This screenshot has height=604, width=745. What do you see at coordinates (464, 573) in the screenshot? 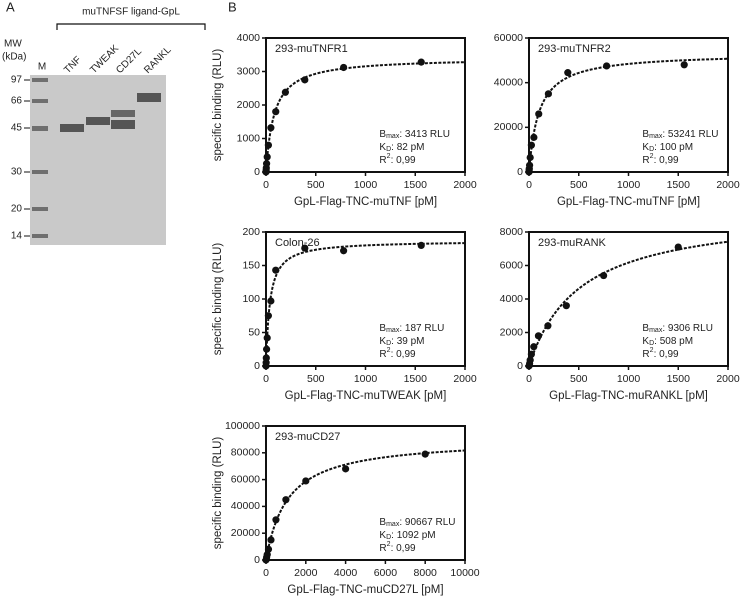
I see `x-tick-label: 10000` at bounding box center [464, 573].